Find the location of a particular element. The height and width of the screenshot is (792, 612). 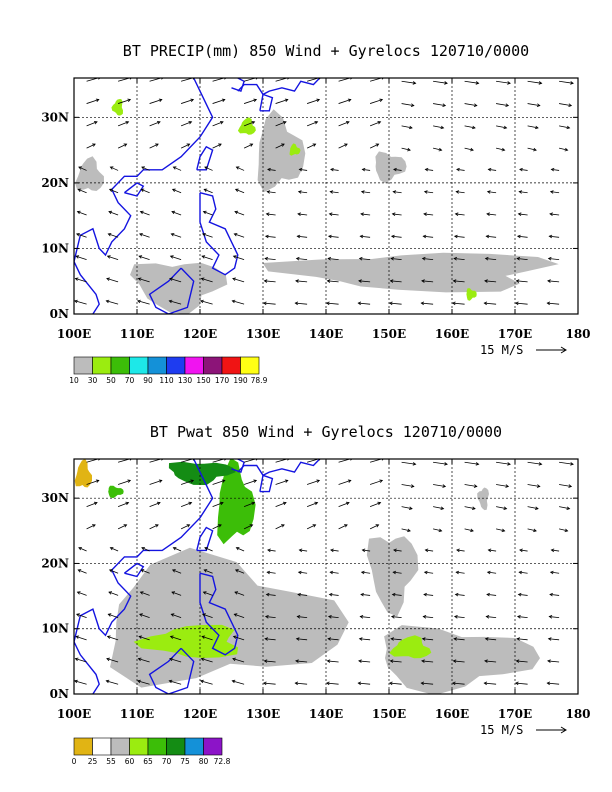

colorbar-swatch is located at coordinates (157, 746).